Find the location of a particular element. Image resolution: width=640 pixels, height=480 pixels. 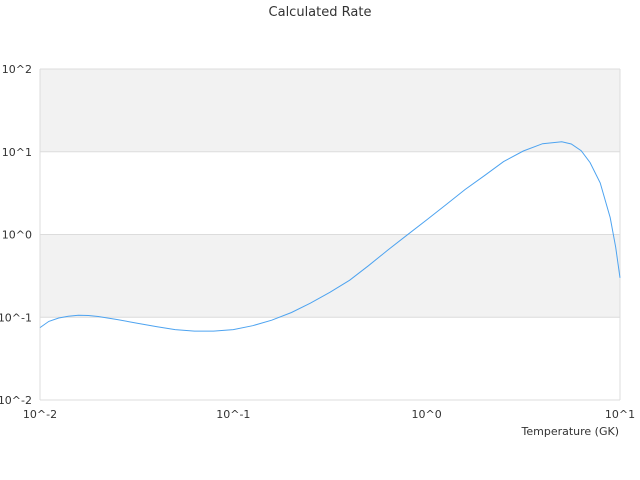

x-axis-label: Temperature (GK) is located at coordinates (570, 431).